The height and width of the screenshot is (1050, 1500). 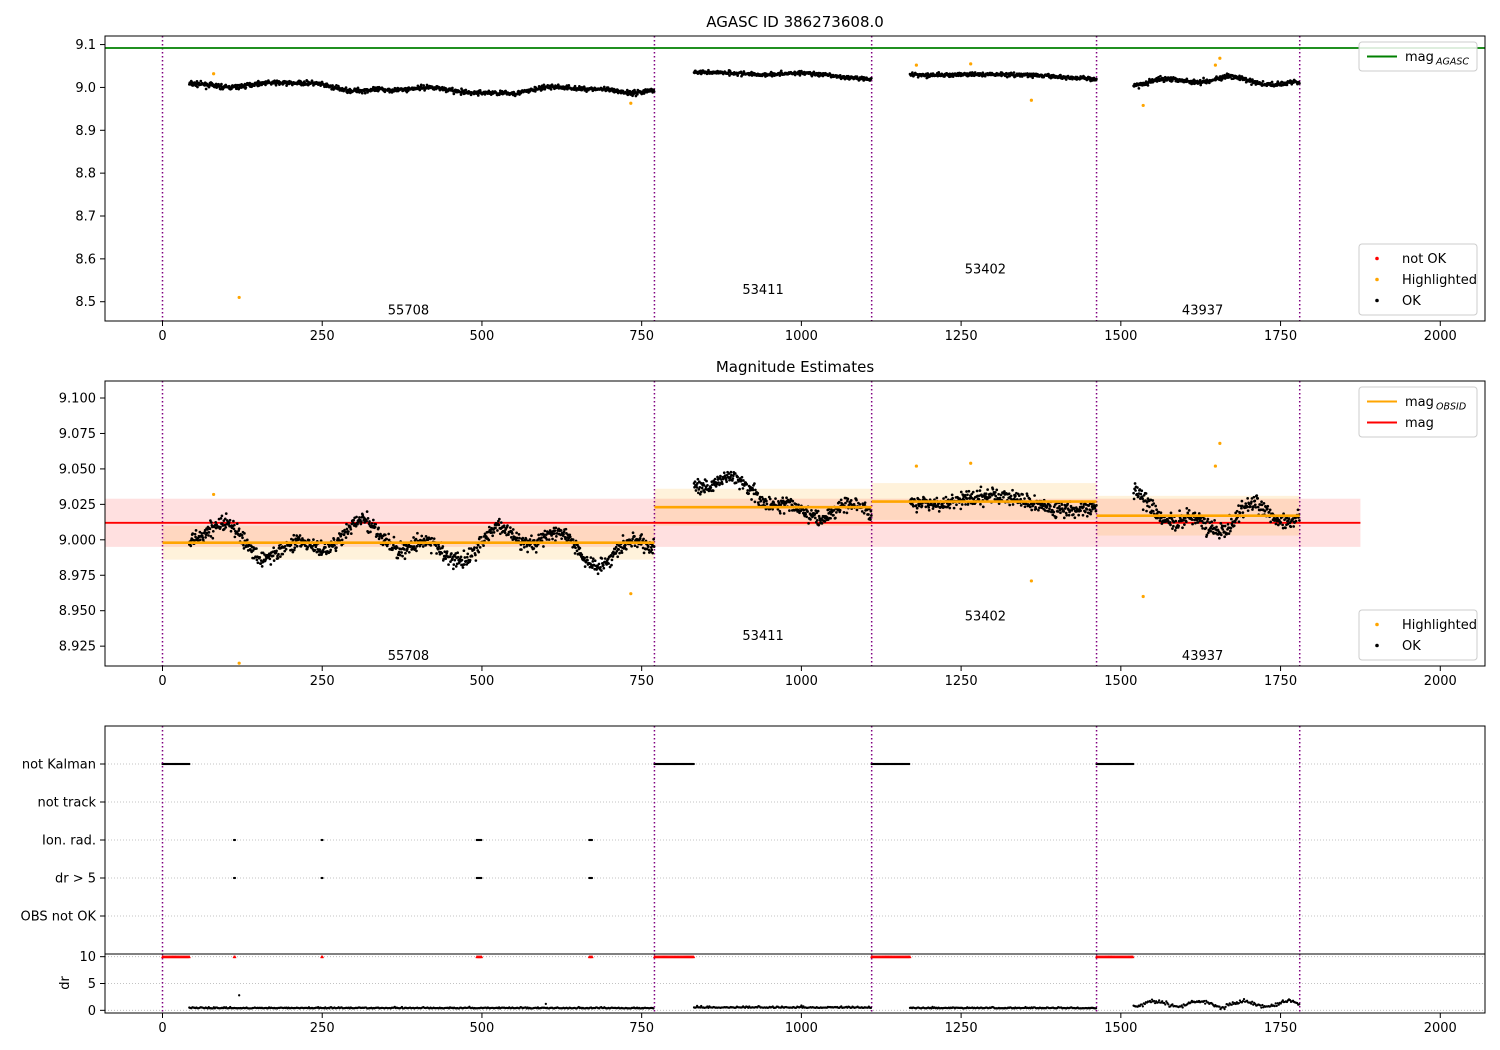 I want to click on panel-title: AGASC ID 386273608.0, so click(x=795, y=22).